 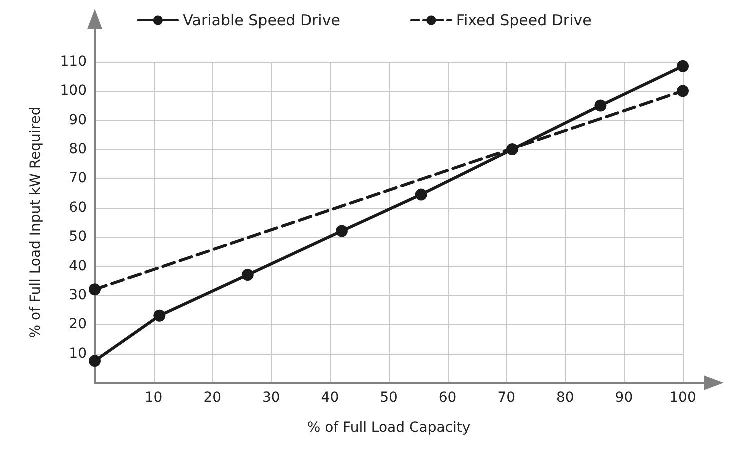 What do you see at coordinates (389, 398) in the screenshot?
I see `x-tick-label: 50` at bounding box center [389, 398].